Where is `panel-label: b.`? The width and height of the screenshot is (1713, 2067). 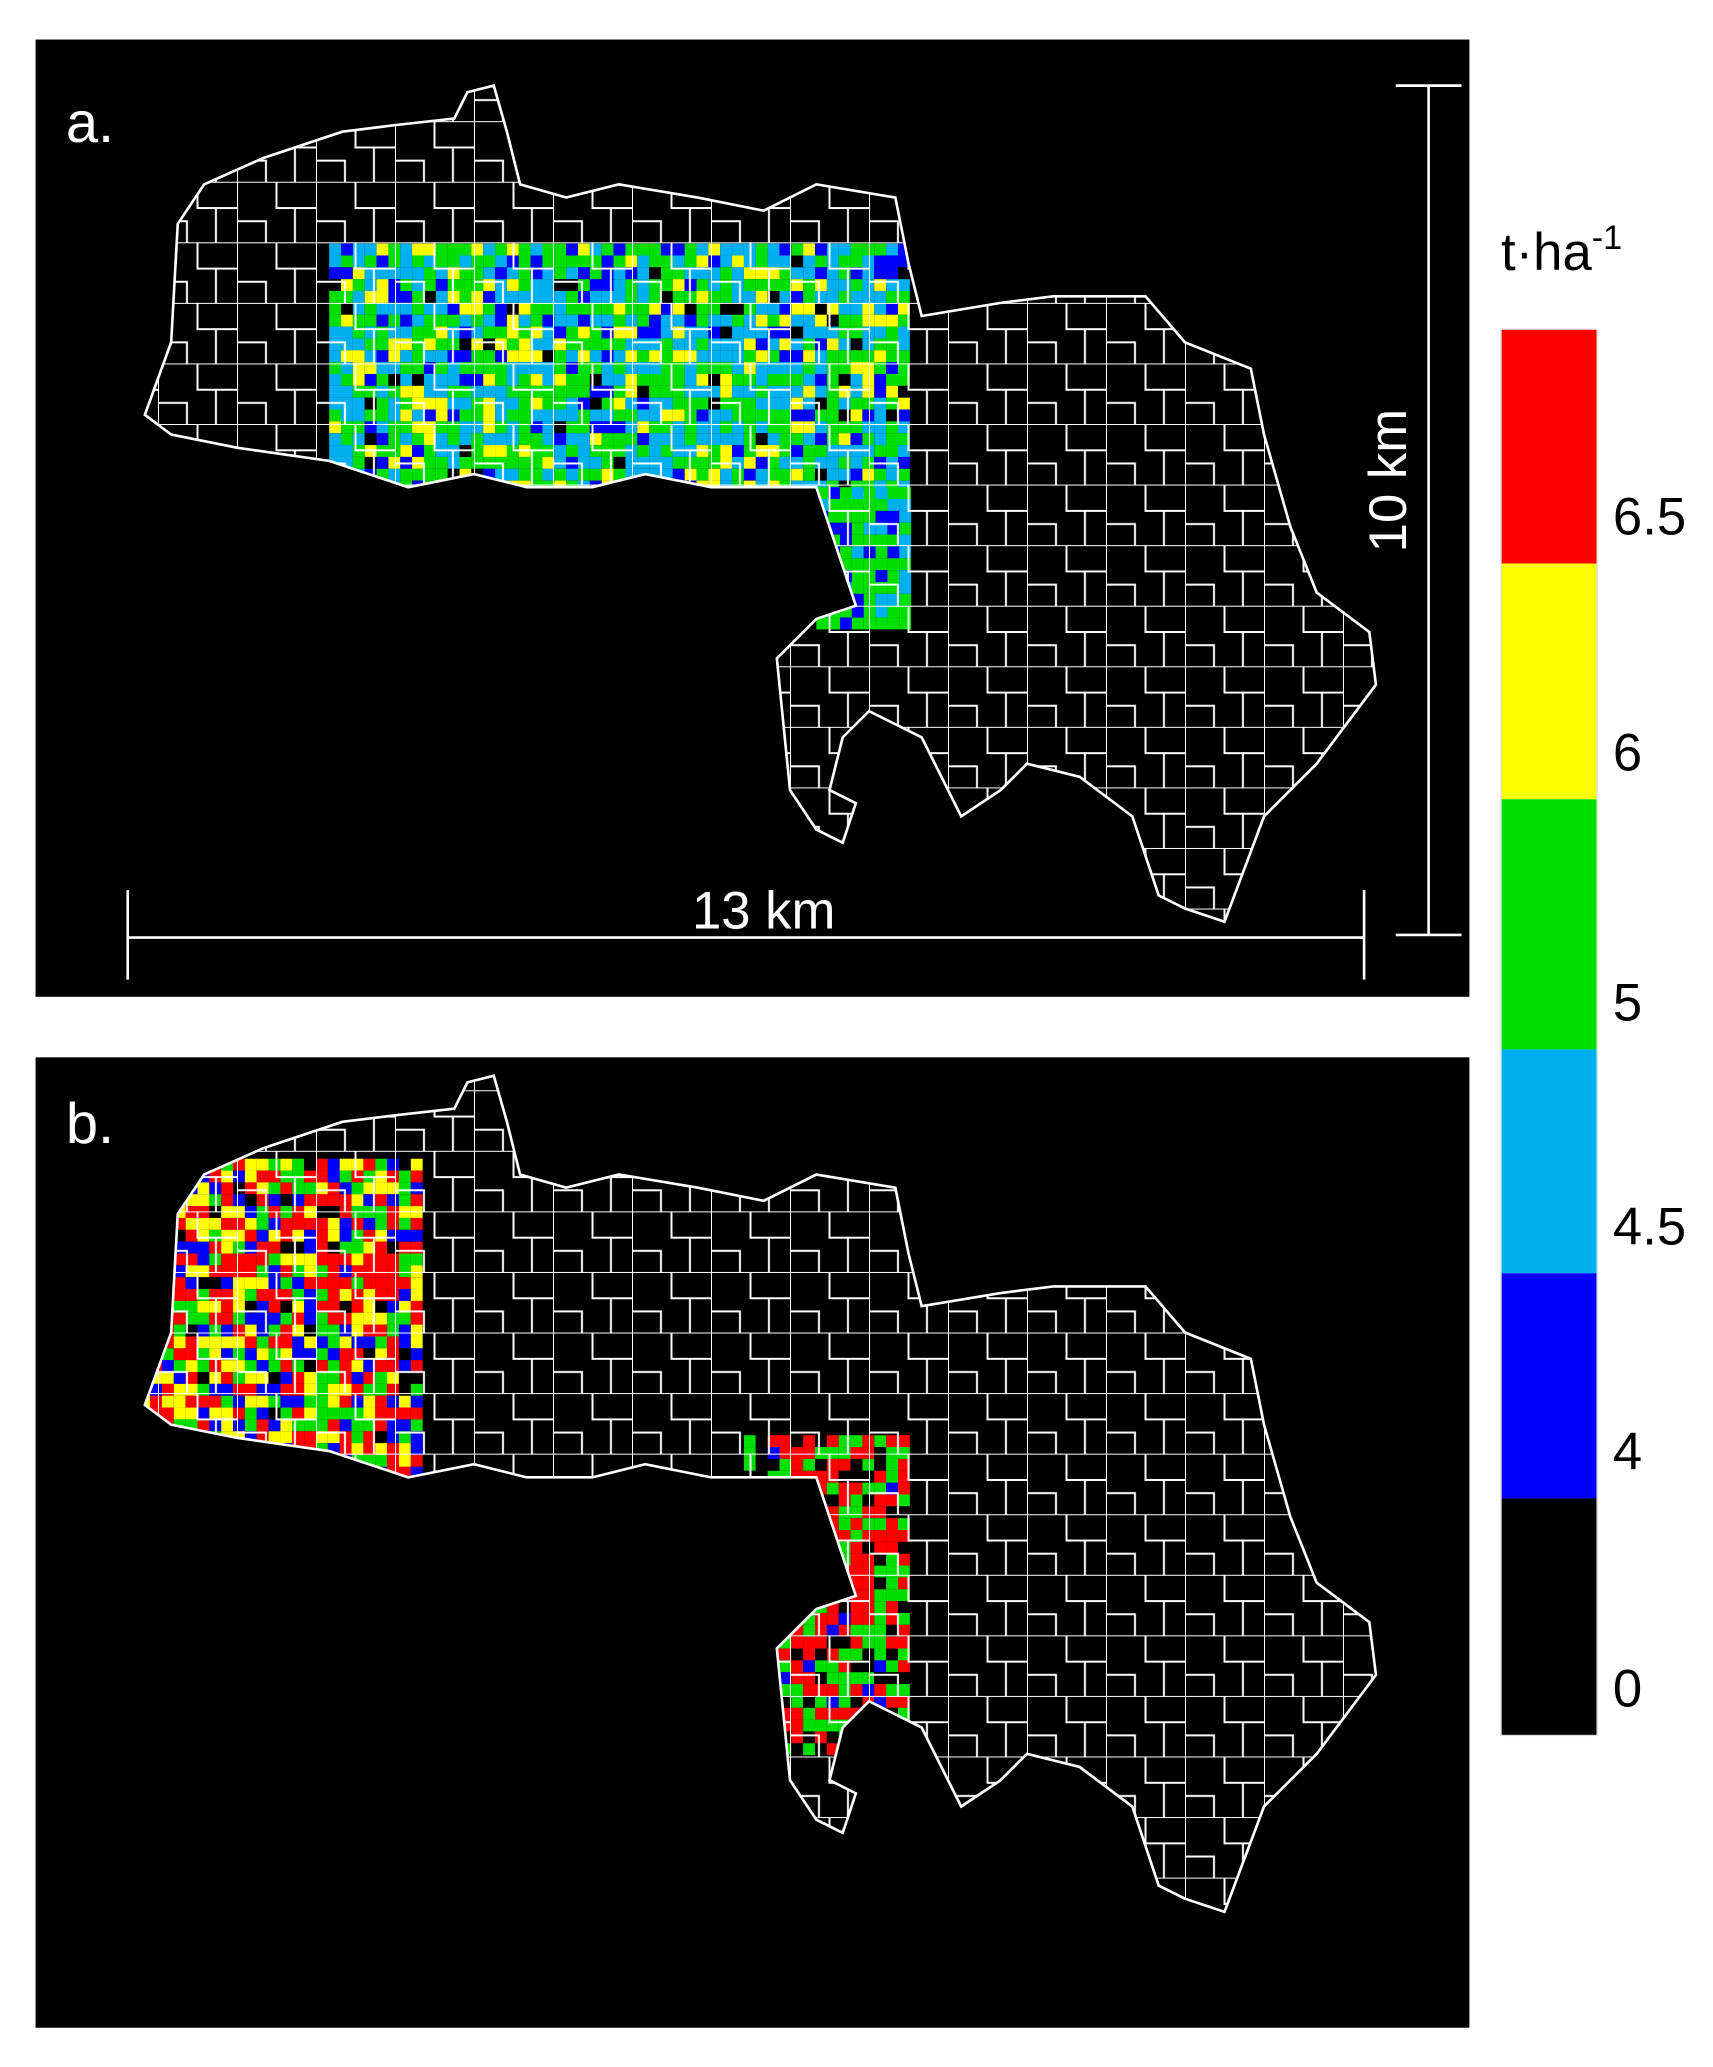
panel-label: b. is located at coordinates (90, 1124).